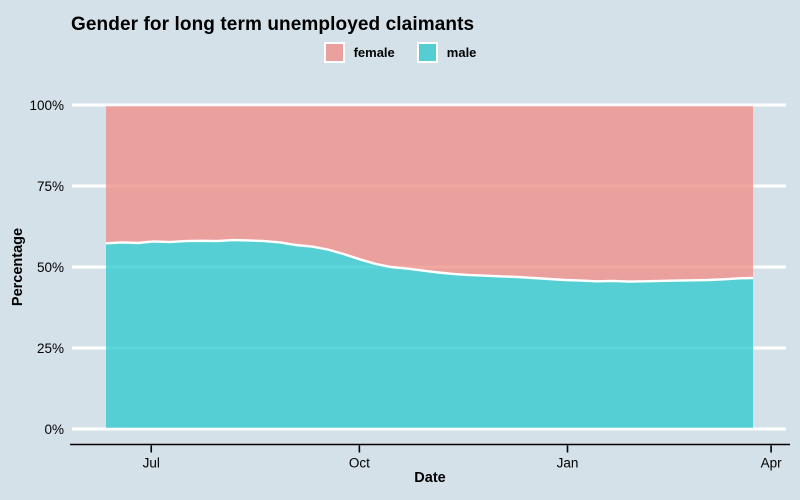 This screenshot has height=500, width=800. Describe the element at coordinates (568, 463) in the screenshot. I see `x-tick-label: Jan` at that location.